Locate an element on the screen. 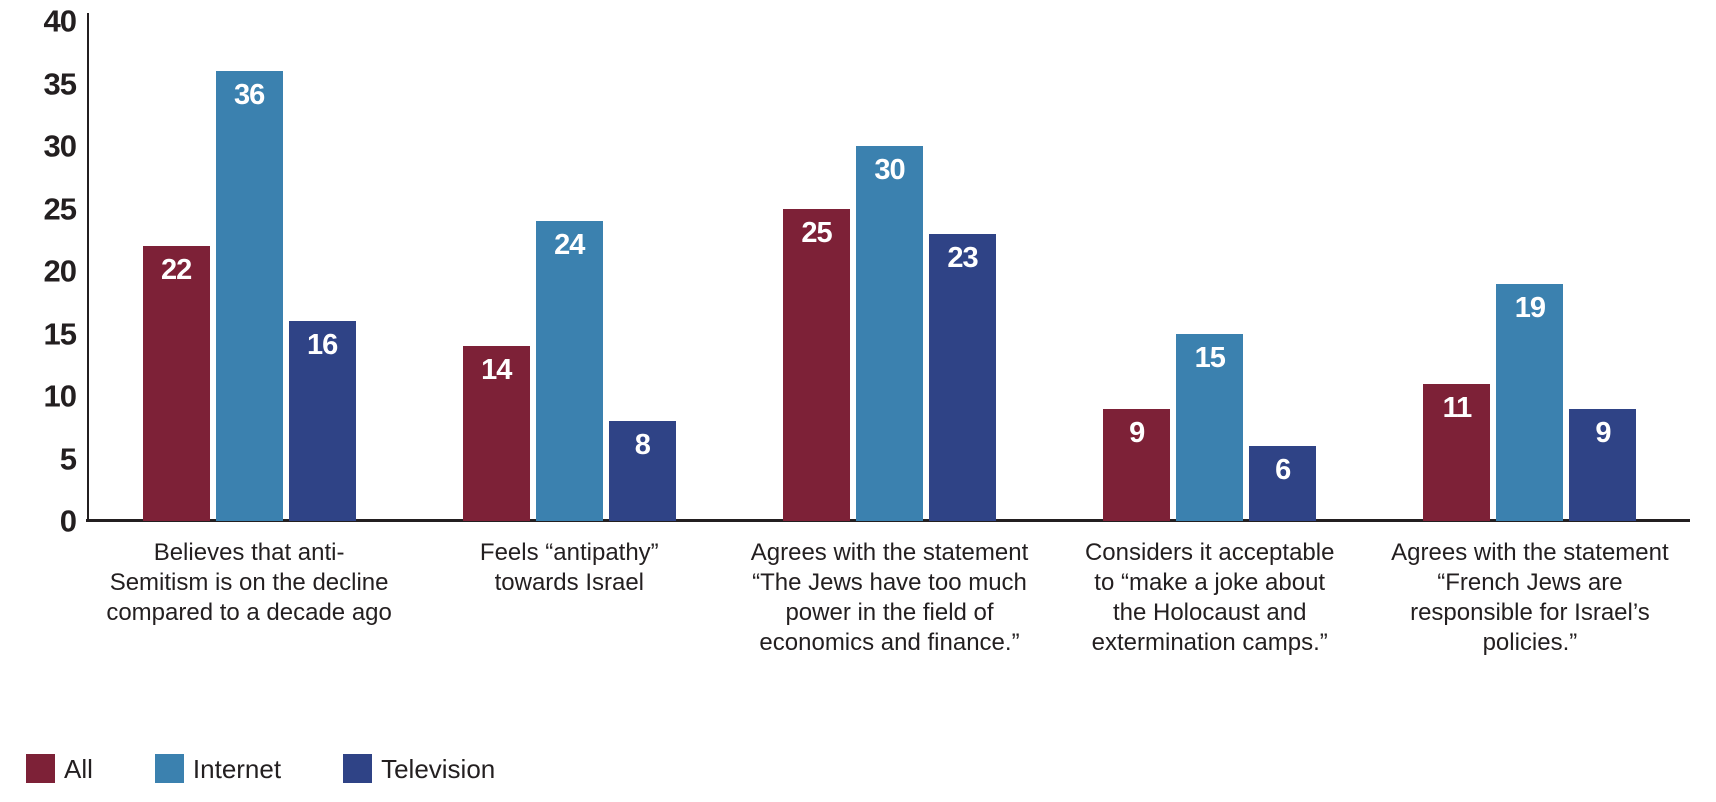 Image resolution: width=1716 pixels, height=802 pixels. y-tick-label: 35 is located at coordinates (60, 83).